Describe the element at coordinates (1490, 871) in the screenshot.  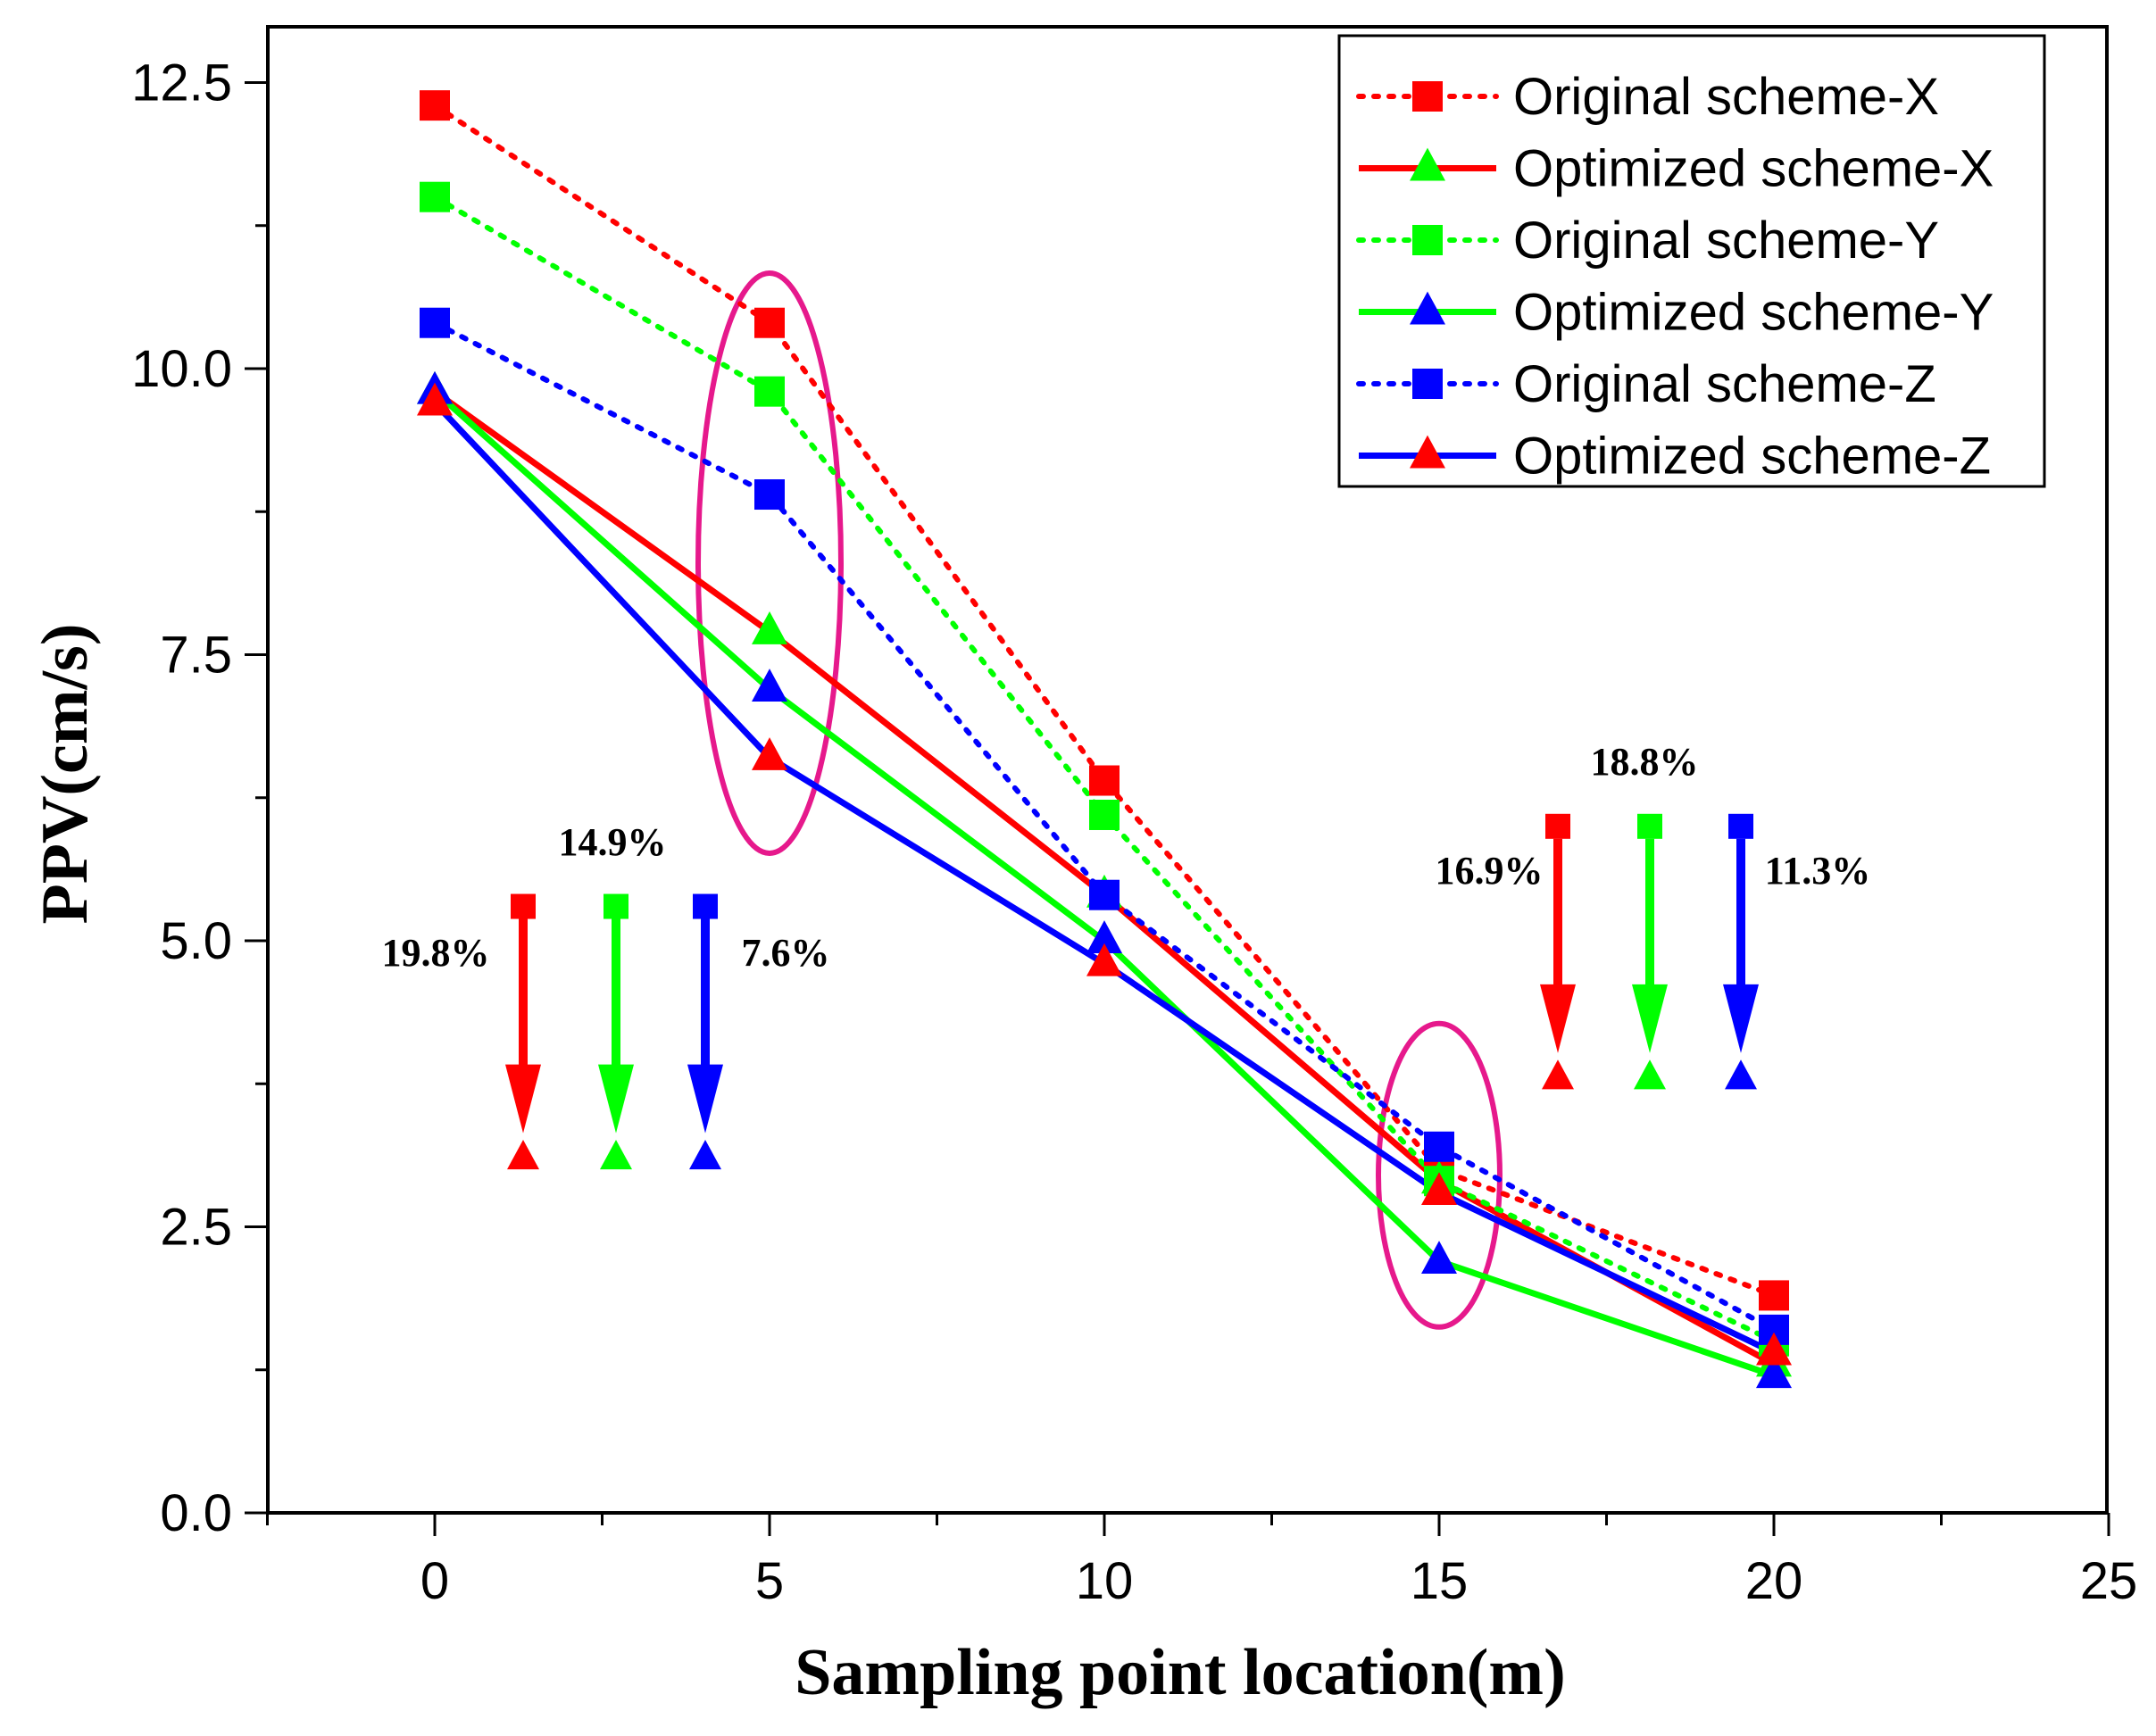
I see `reduction-label: 16.9%` at that location.